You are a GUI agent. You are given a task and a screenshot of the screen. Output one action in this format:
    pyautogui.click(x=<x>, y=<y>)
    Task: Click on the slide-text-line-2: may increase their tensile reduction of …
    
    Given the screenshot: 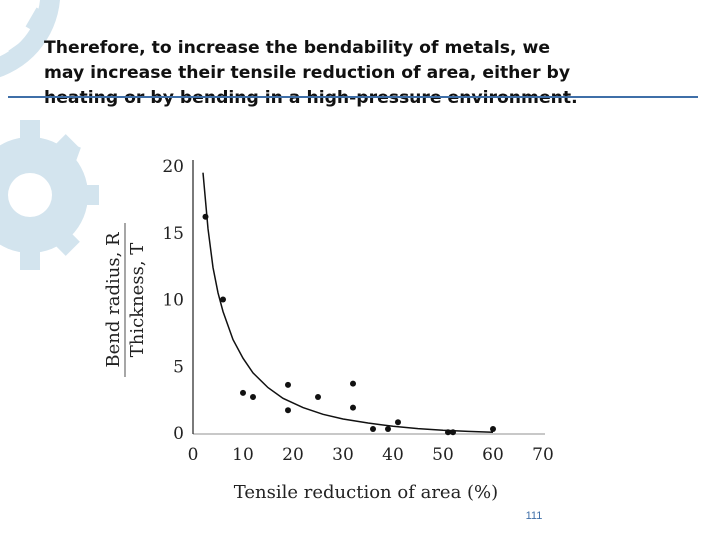 What is the action you would take?
    pyautogui.click(x=307, y=73)
    